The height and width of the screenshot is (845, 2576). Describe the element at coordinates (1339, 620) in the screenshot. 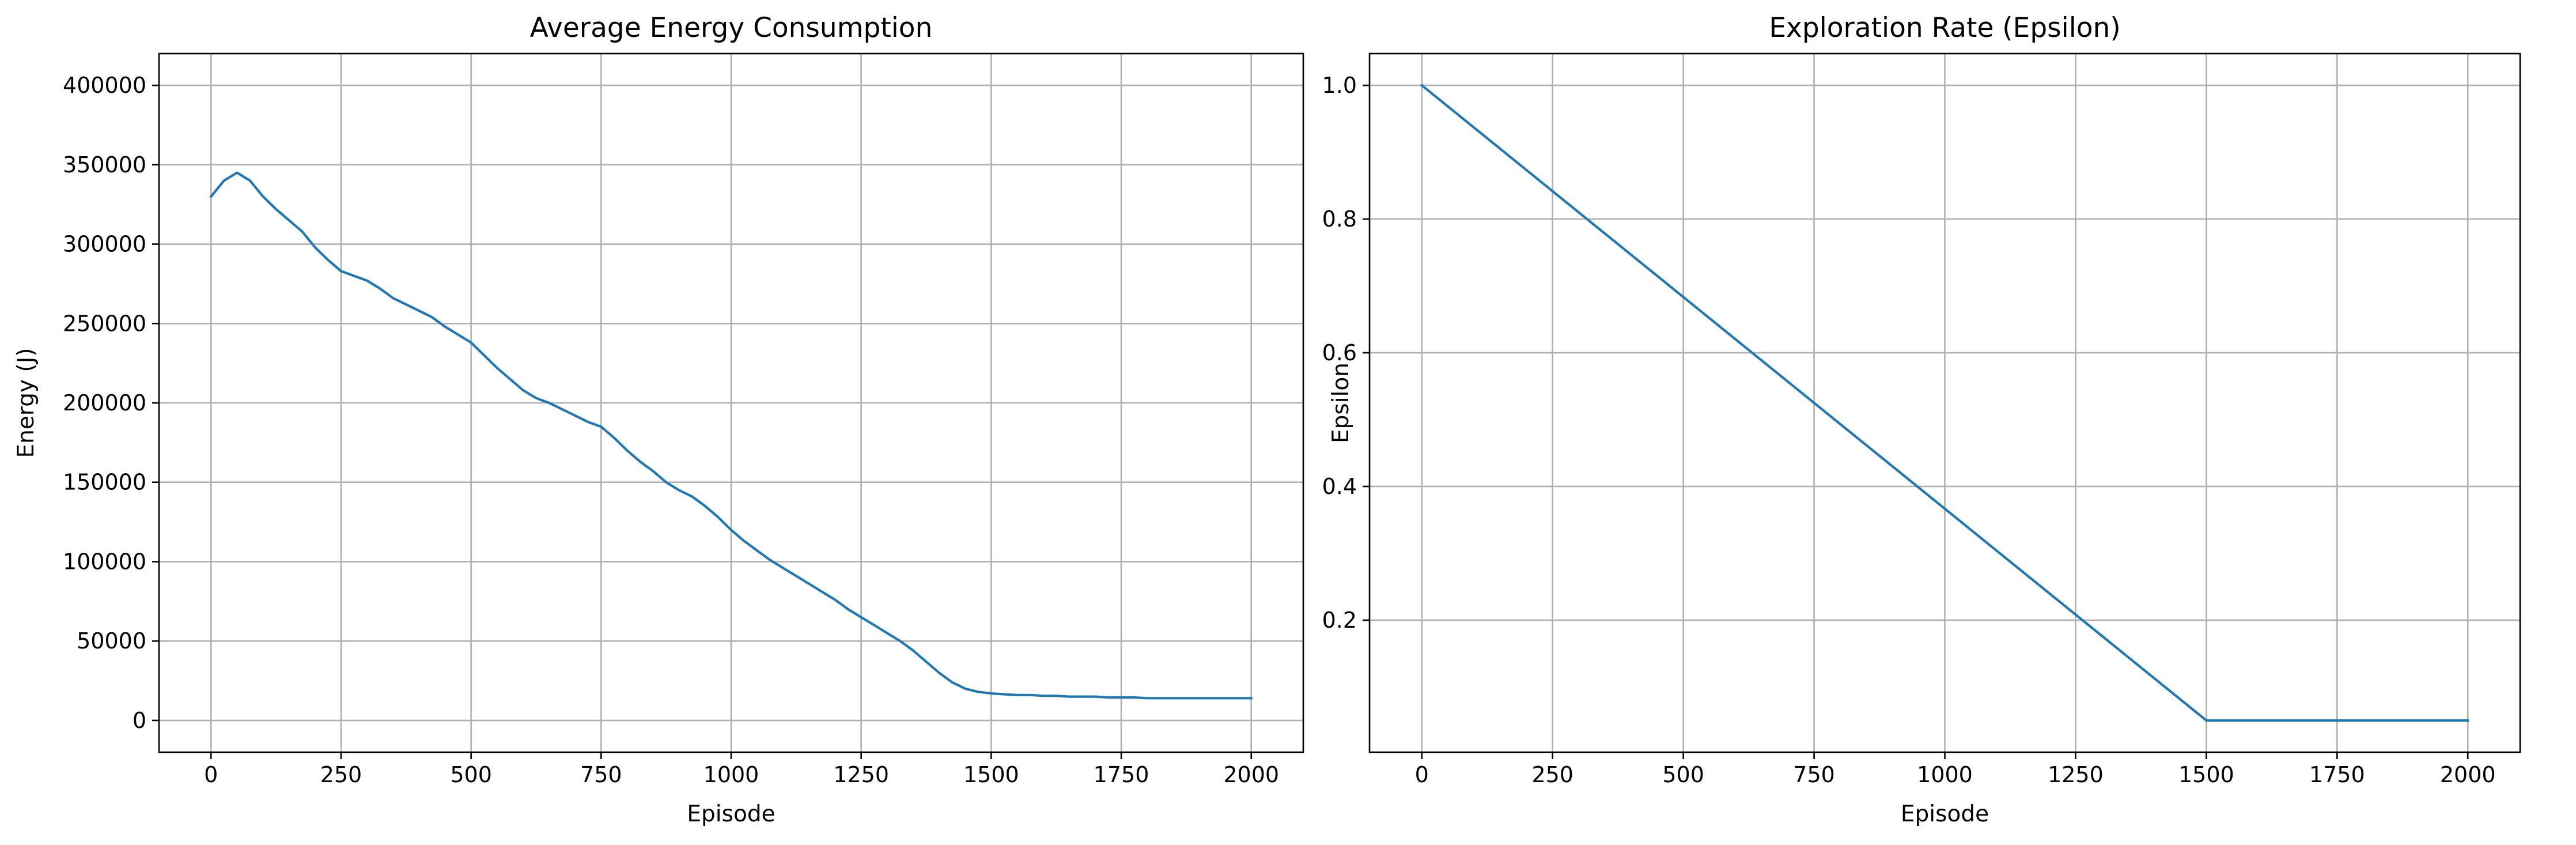

I see `epsilon-y-tick-label: 0.2` at that location.